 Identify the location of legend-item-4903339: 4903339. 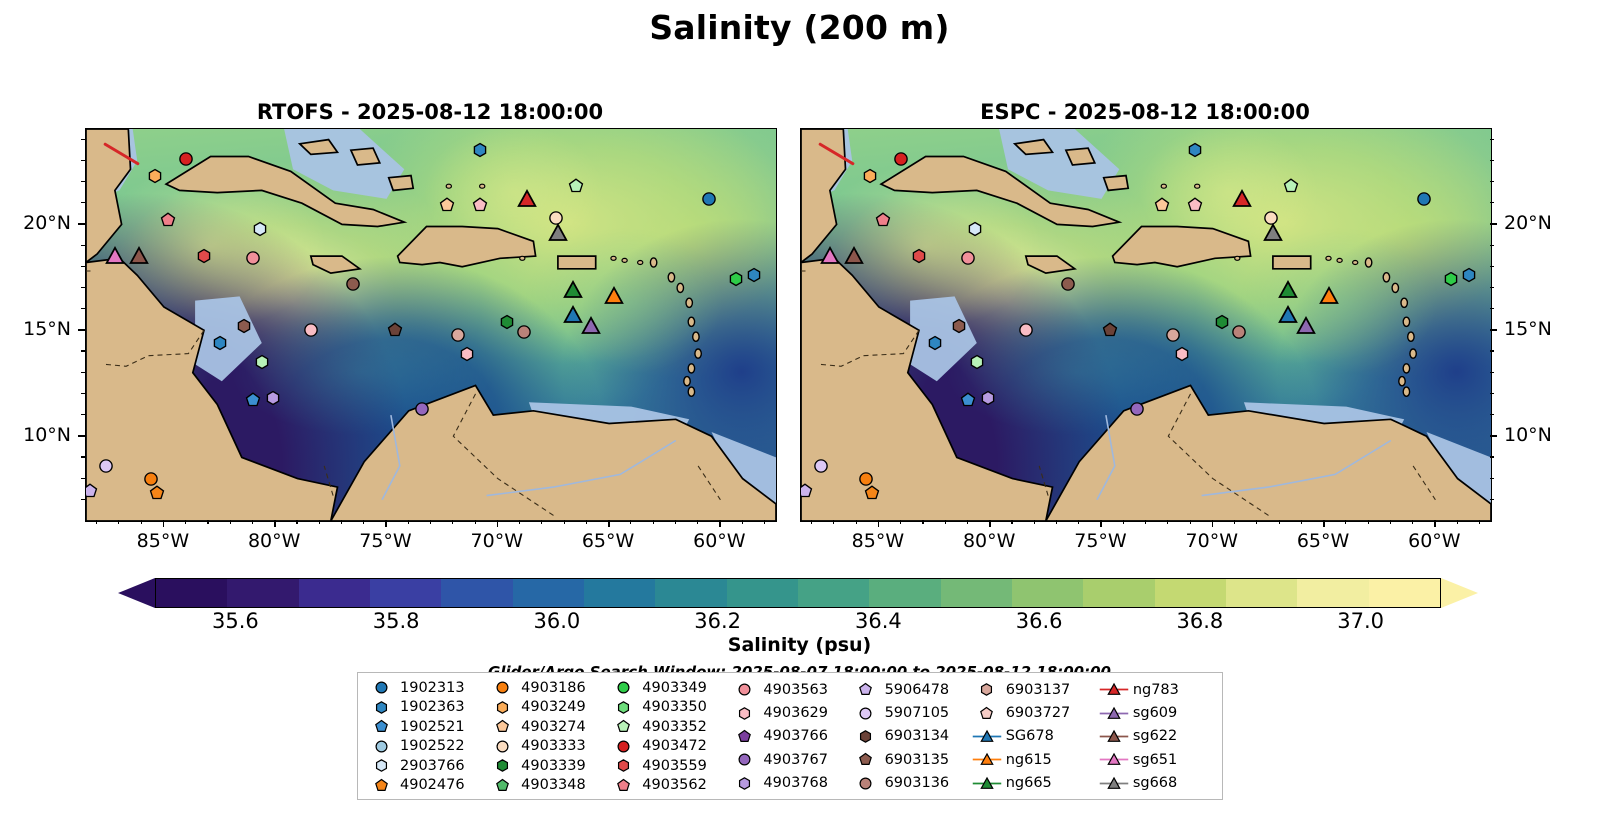
(545, 766).